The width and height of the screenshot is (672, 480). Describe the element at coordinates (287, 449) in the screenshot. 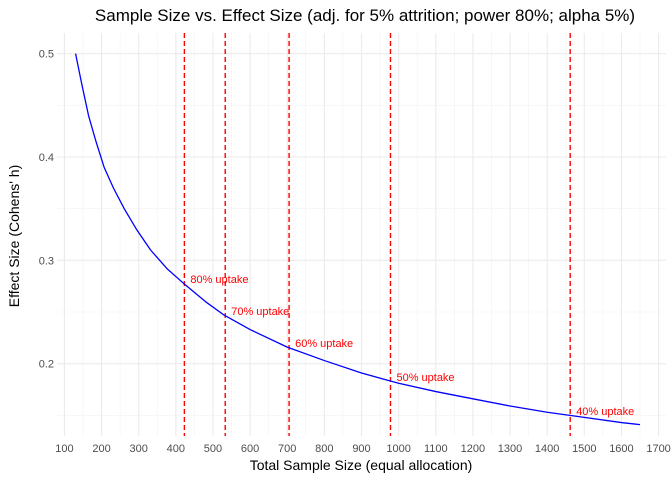

I see `x-tick-label: 700` at that location.